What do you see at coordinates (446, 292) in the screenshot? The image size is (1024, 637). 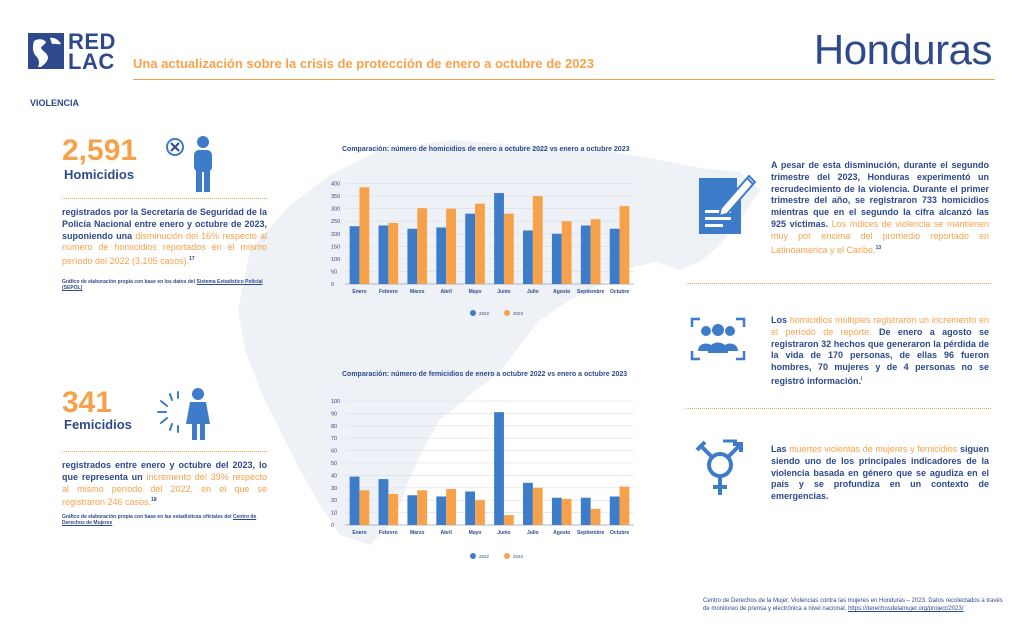 I see `x-tick-label: Abril` at bounding box center [446, 292].